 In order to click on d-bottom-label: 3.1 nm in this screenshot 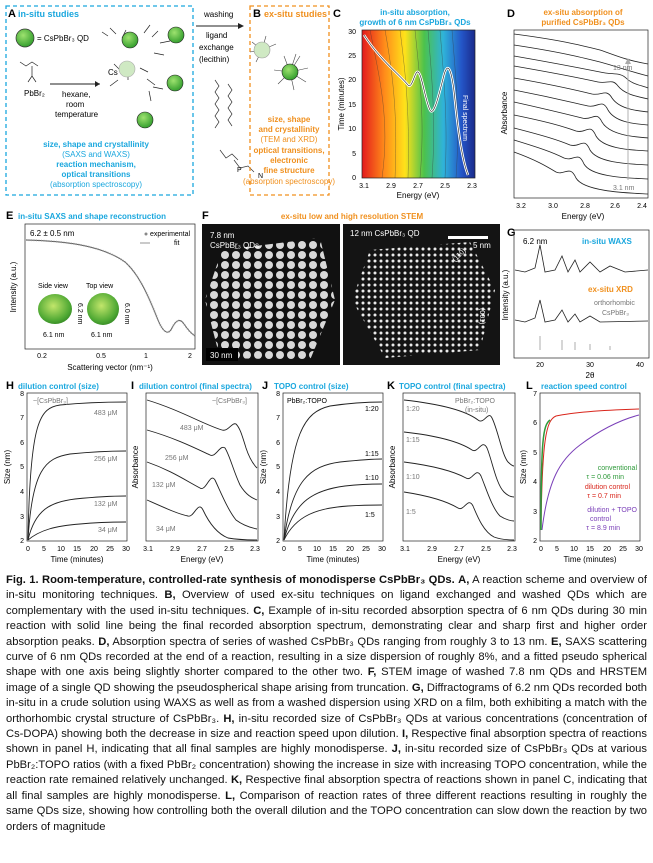, I will do `click(624, 188)`.